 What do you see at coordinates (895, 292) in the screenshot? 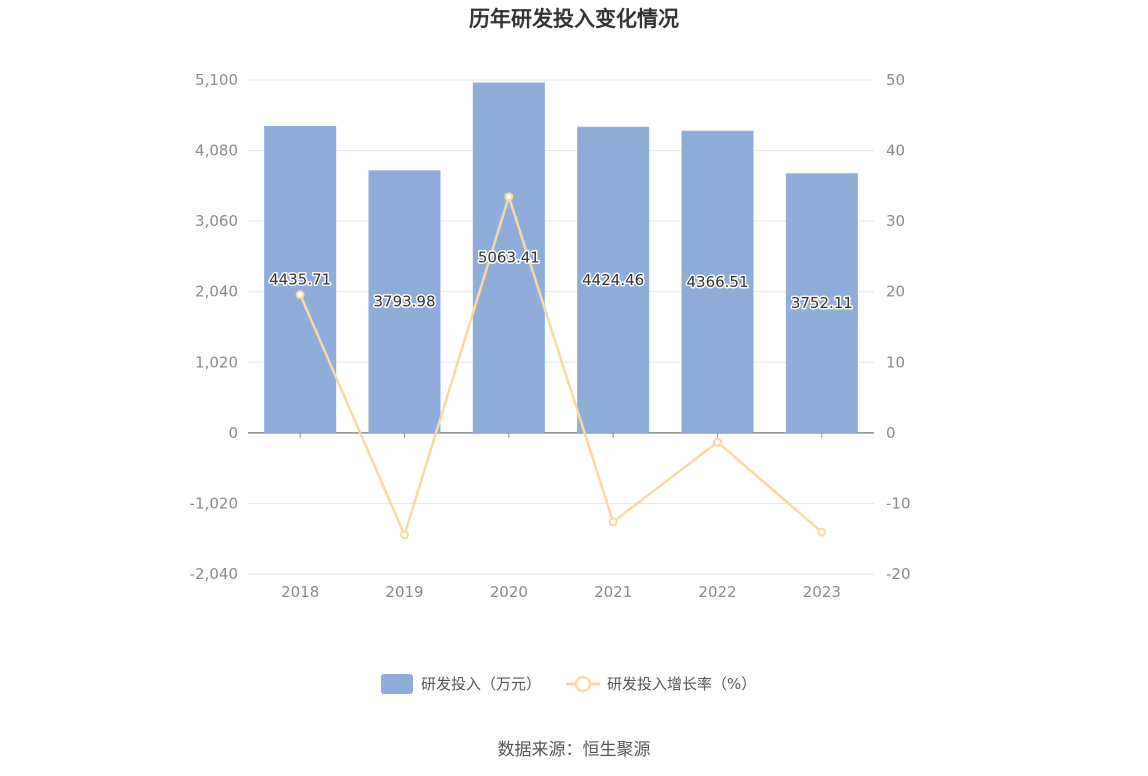
I see `y-right-tick-label: 20` at bounding box center [895, 292].